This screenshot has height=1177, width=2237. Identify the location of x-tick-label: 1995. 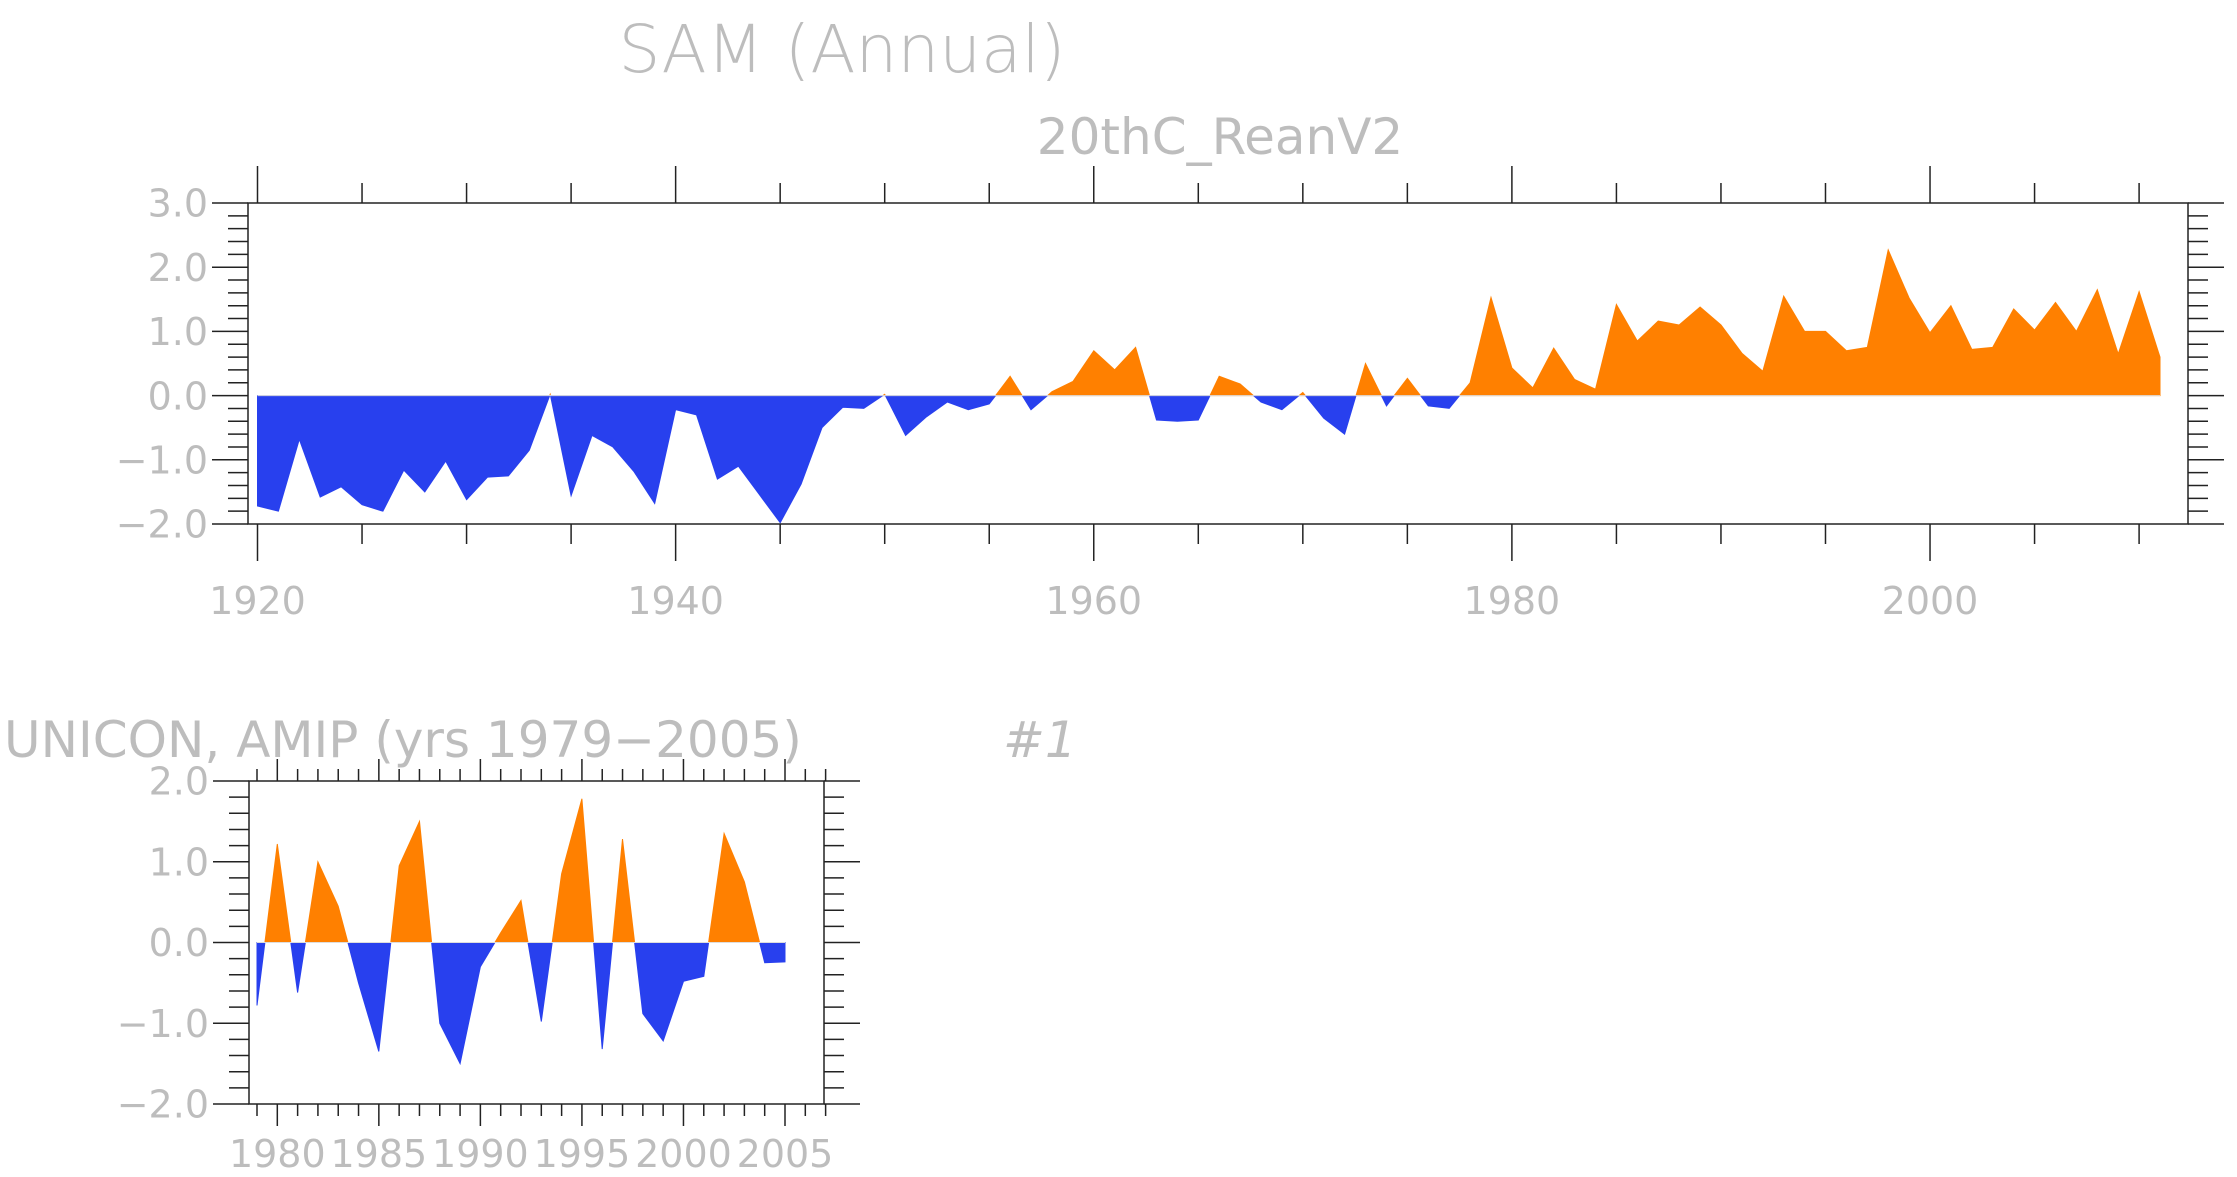
(582, 1154).